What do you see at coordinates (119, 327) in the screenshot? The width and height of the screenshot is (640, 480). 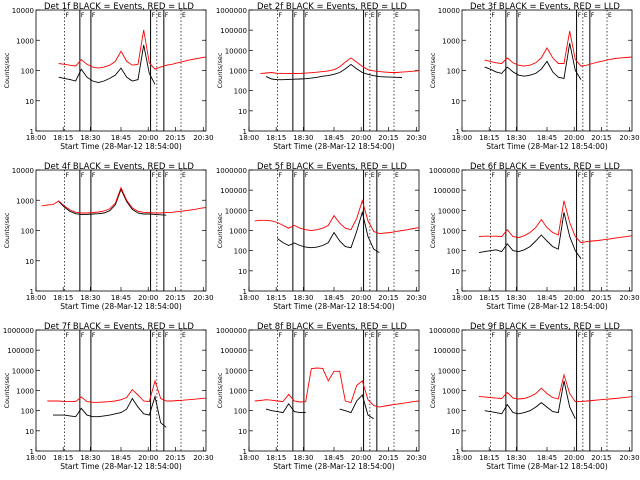 I see `chart-title: Det 7f BLACK = Events, RED = LLD` at bounding box center [119, 327].